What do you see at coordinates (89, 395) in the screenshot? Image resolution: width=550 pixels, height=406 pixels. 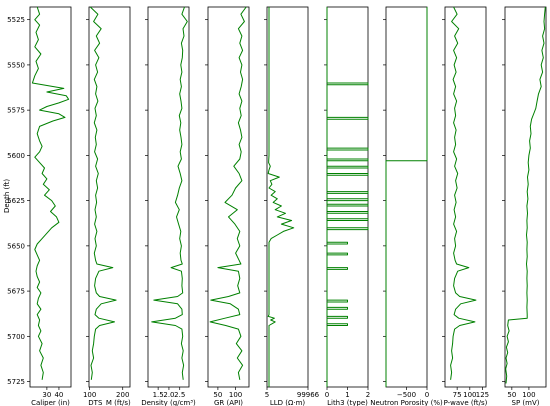 I see `track-dts-tick-label: 100` at bounding box center [89, 395].